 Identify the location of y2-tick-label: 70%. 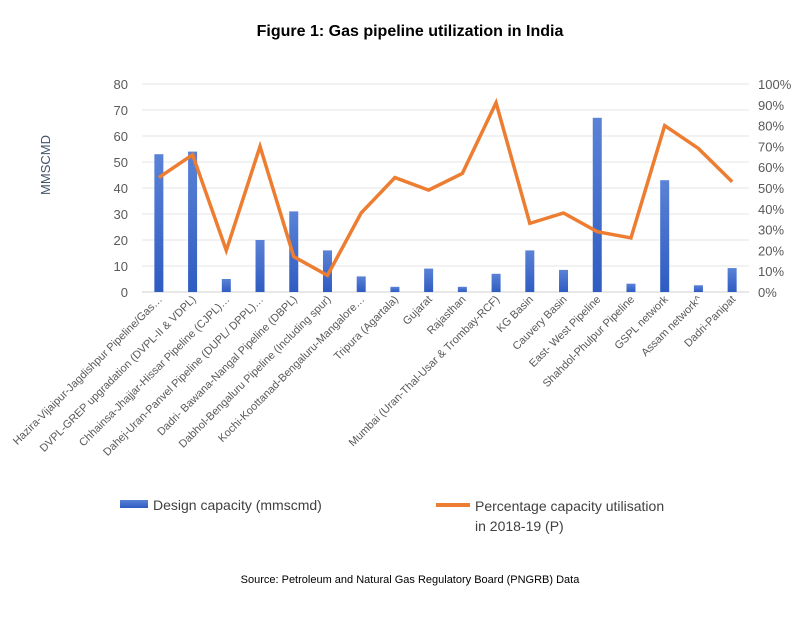
(771, 146).